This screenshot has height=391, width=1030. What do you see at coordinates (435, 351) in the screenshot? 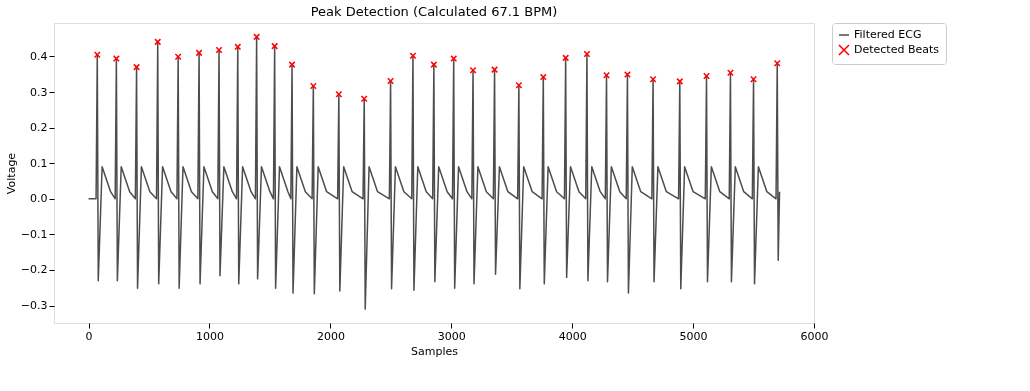
I see `x-axis-title: Samples` at bounding box center [435, 351].